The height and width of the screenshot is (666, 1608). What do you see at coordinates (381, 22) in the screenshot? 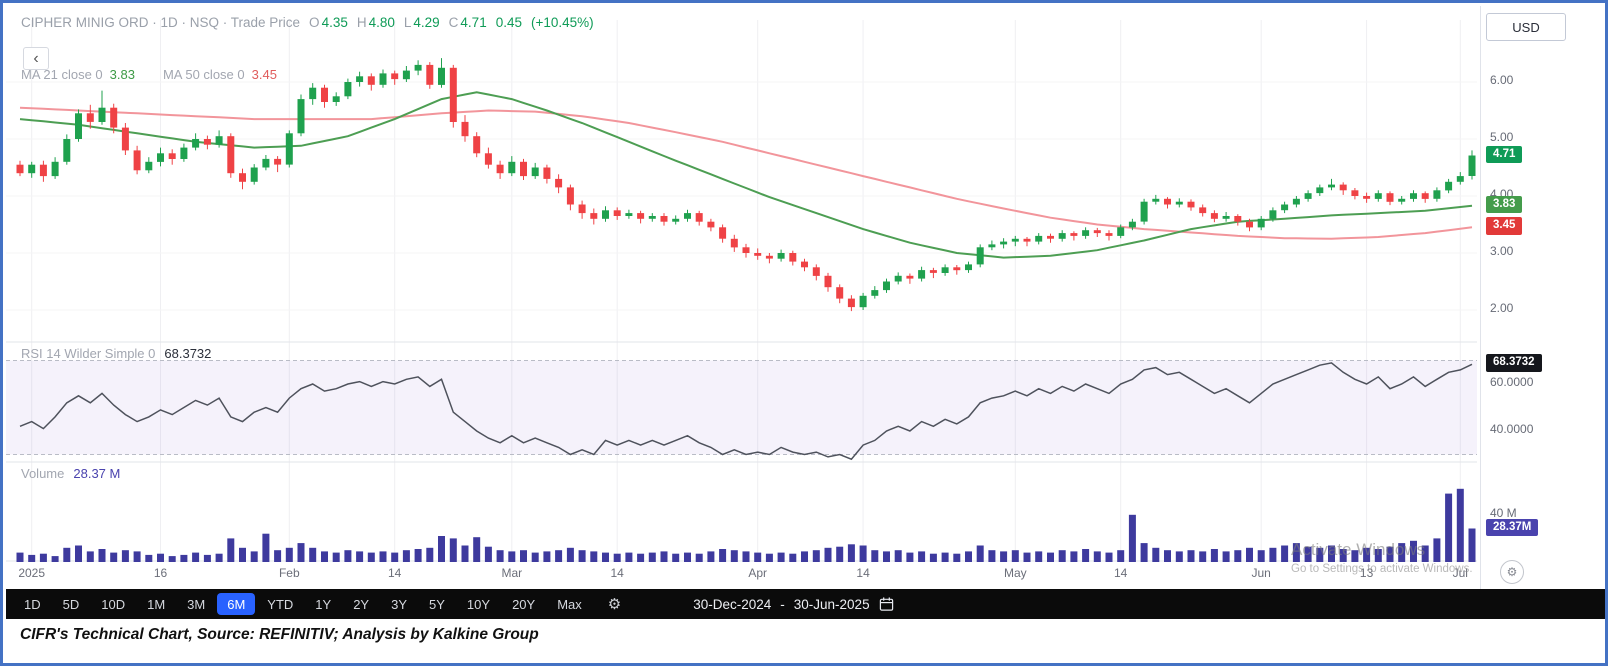
I see `high-value: 4.80` at bounding box center [381, 22].